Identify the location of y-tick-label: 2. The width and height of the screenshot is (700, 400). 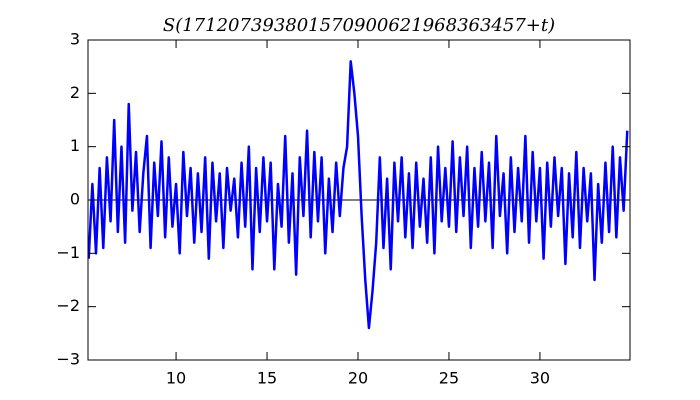
(75, 92).